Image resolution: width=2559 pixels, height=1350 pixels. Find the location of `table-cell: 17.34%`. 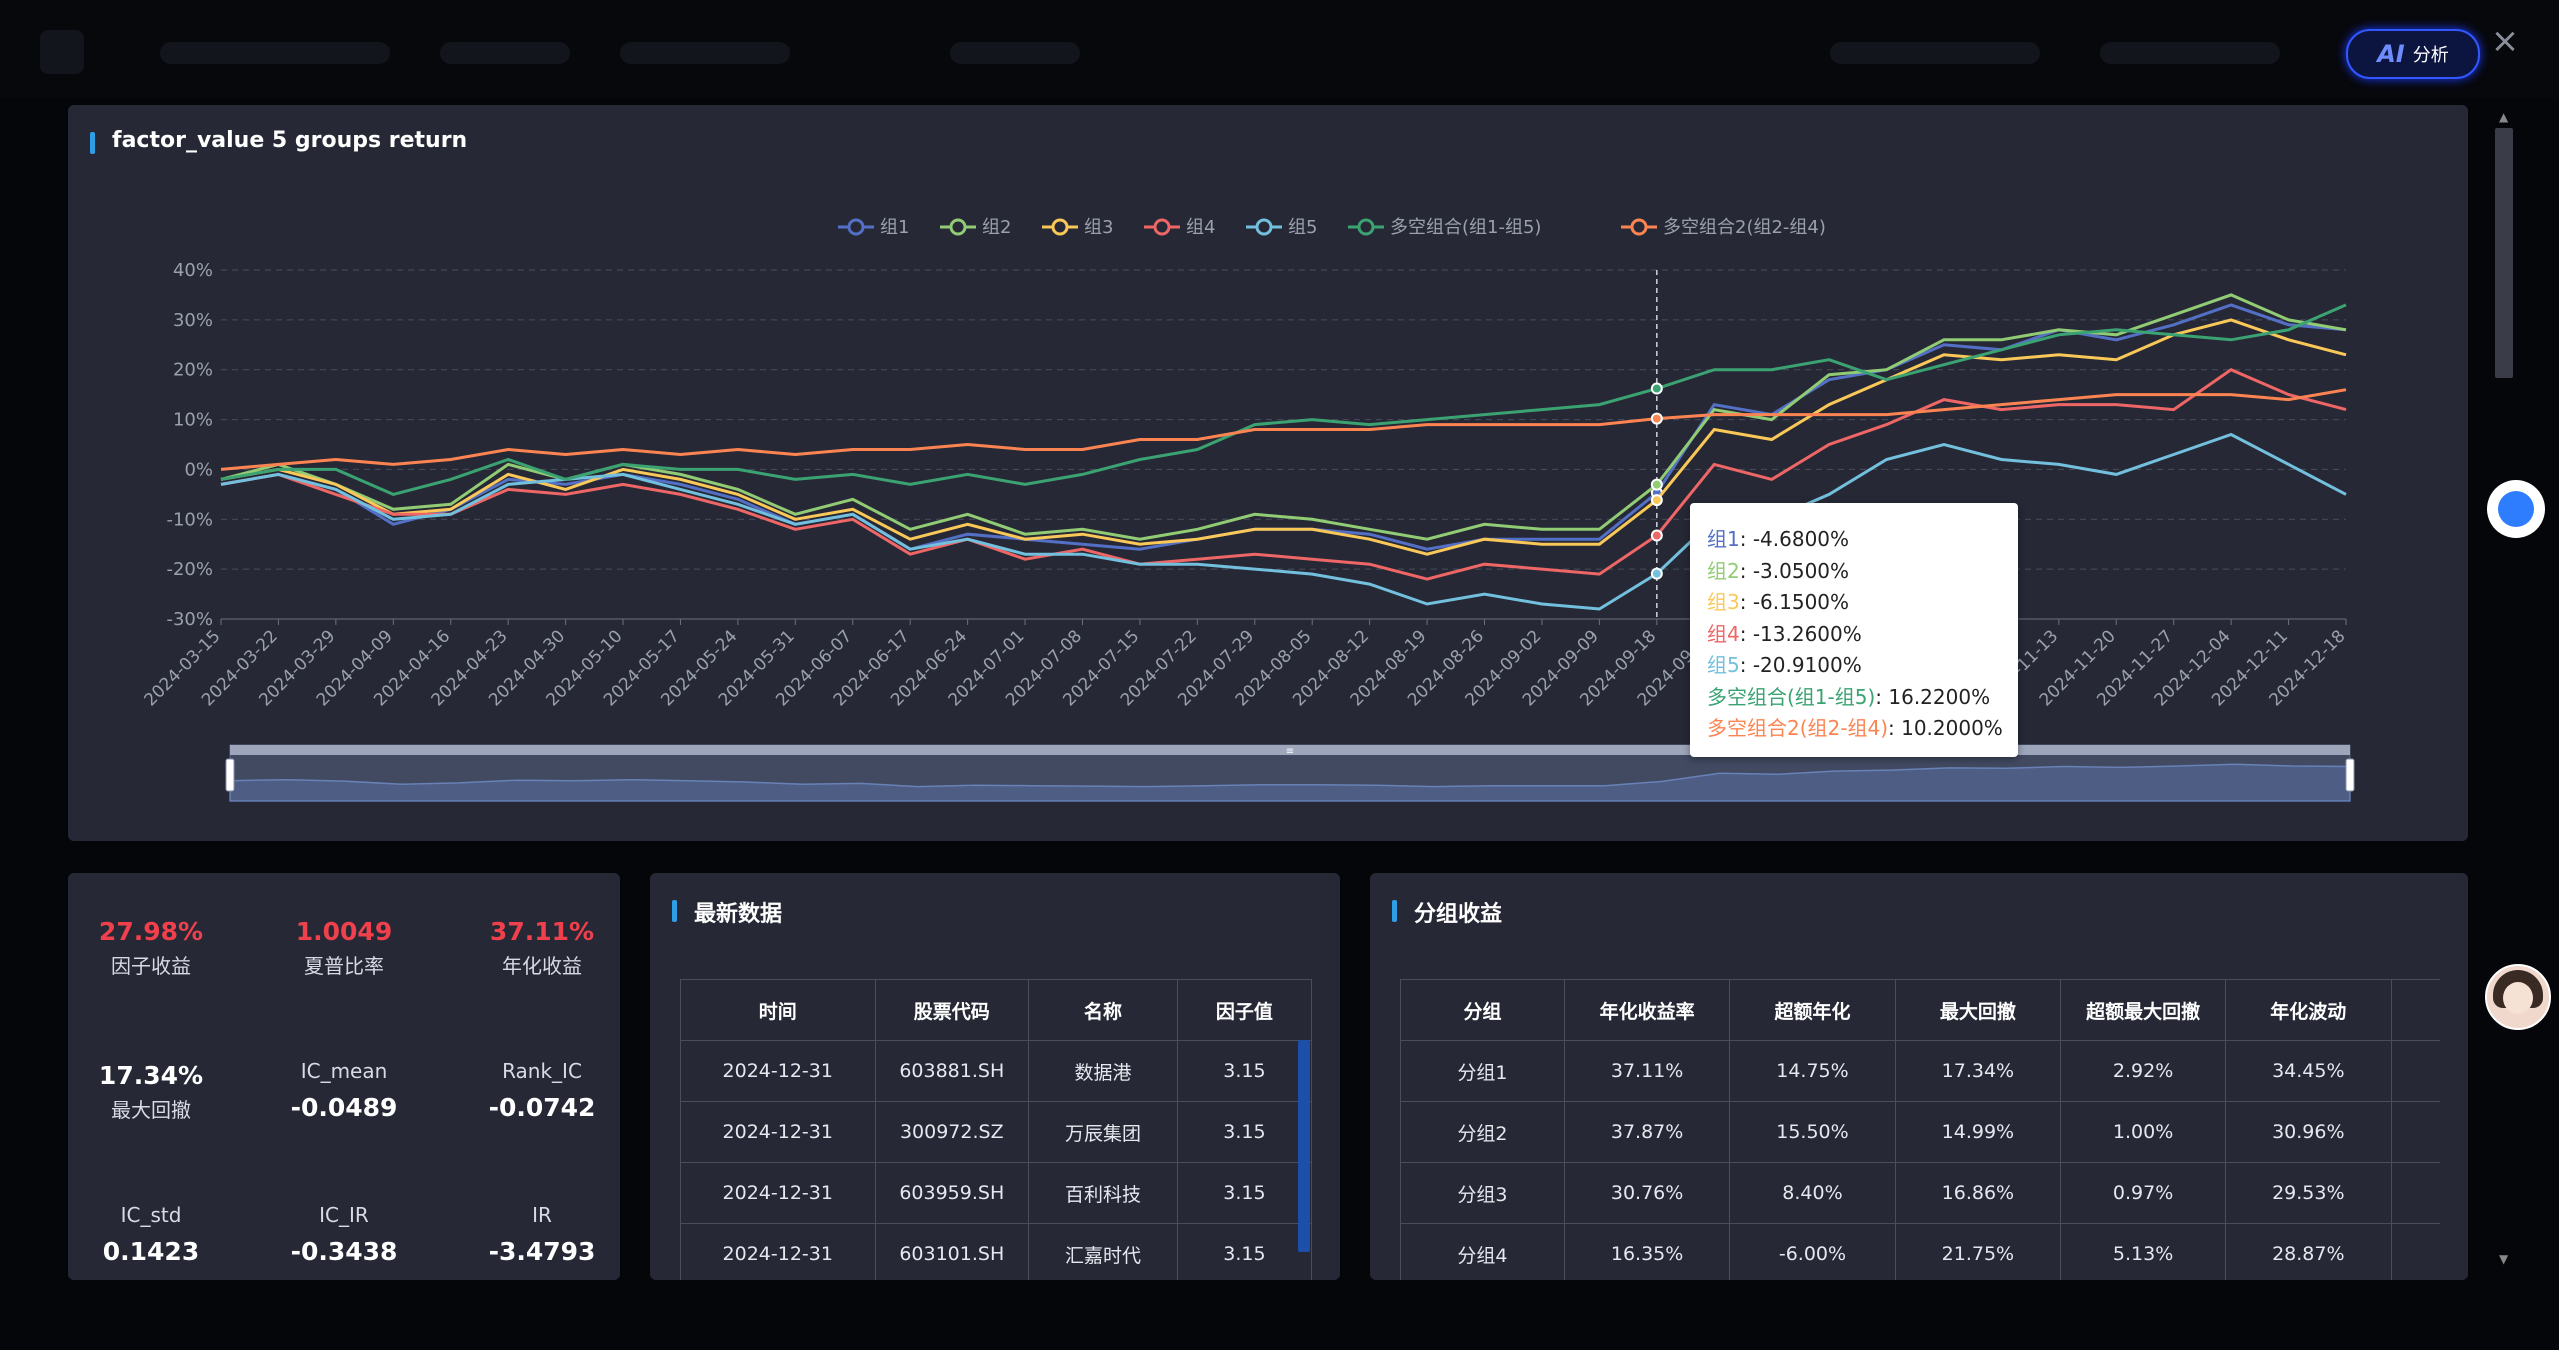

table-cell: 17.34% is located at coordinates (1978, 1071).